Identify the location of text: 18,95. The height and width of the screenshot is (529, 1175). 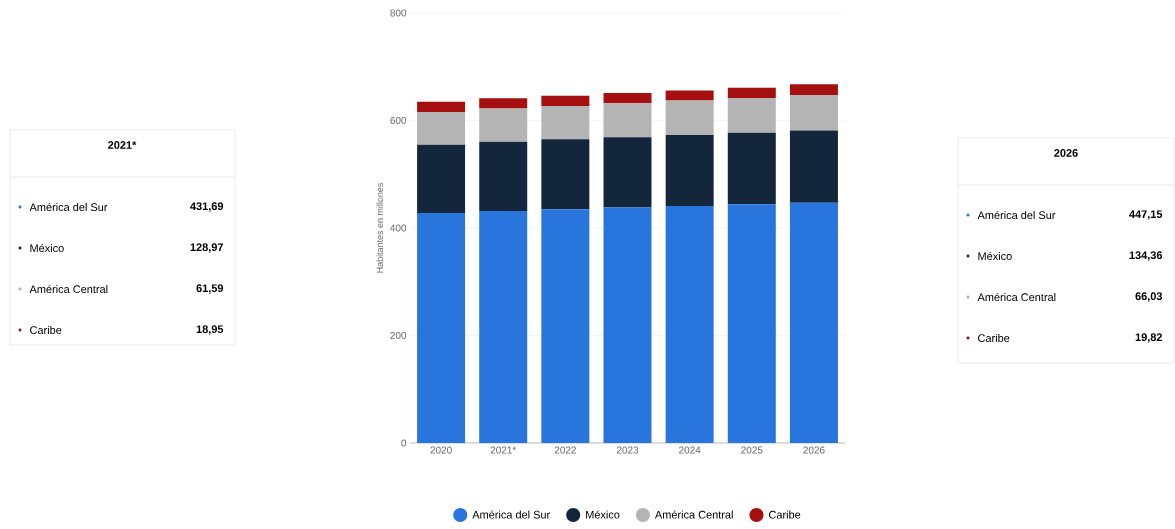
(210, 330).